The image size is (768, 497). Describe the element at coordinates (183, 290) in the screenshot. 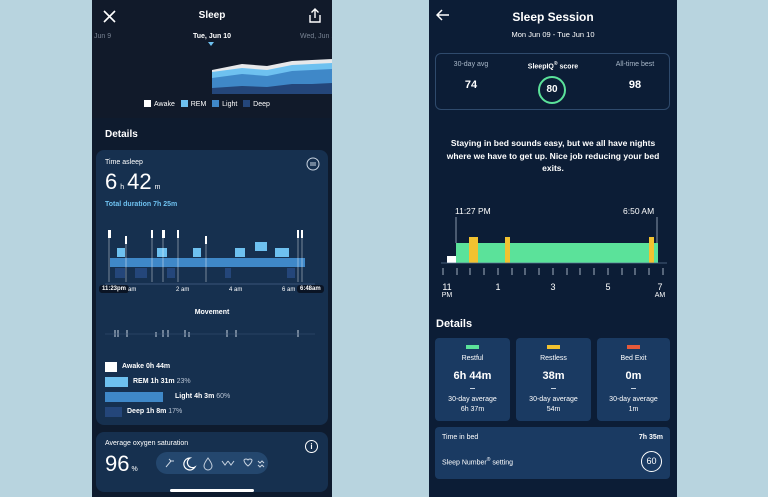

I see `hypnogram-tick-2am: 2 am` at that location.